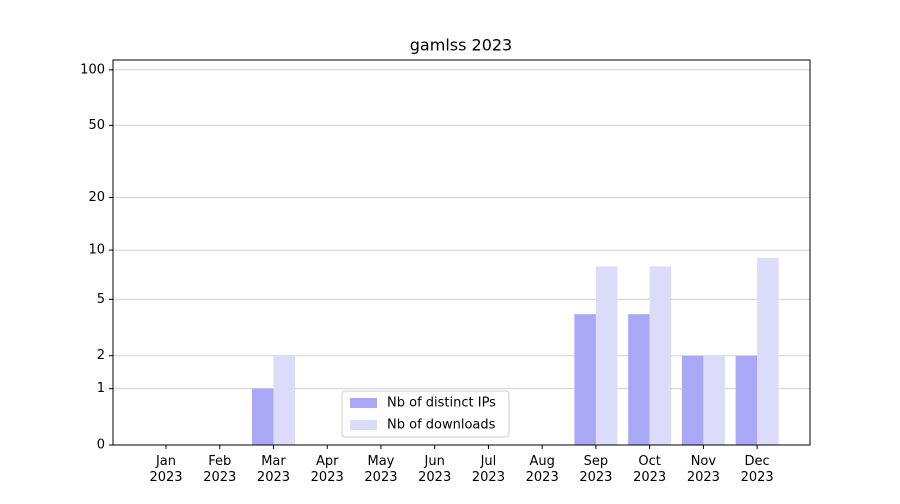 The width and height of the screenshot is (900, 504). I want to click on x-tick-label: Nov 2023, so click(703, 469).